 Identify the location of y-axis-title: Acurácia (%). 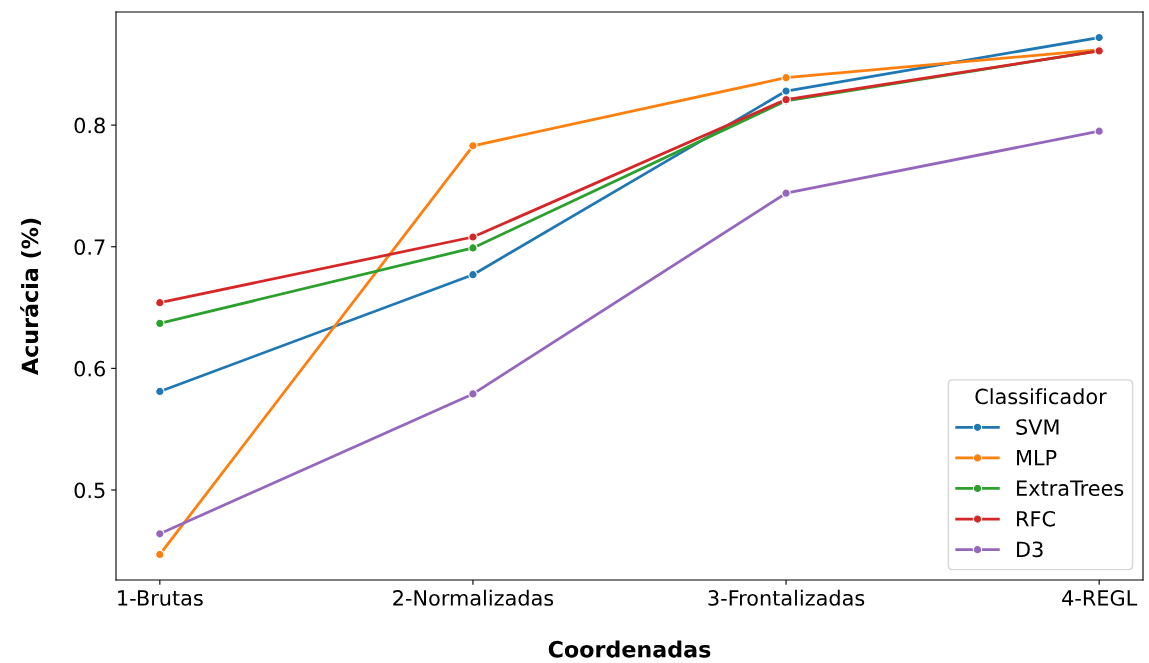
(30, 297).